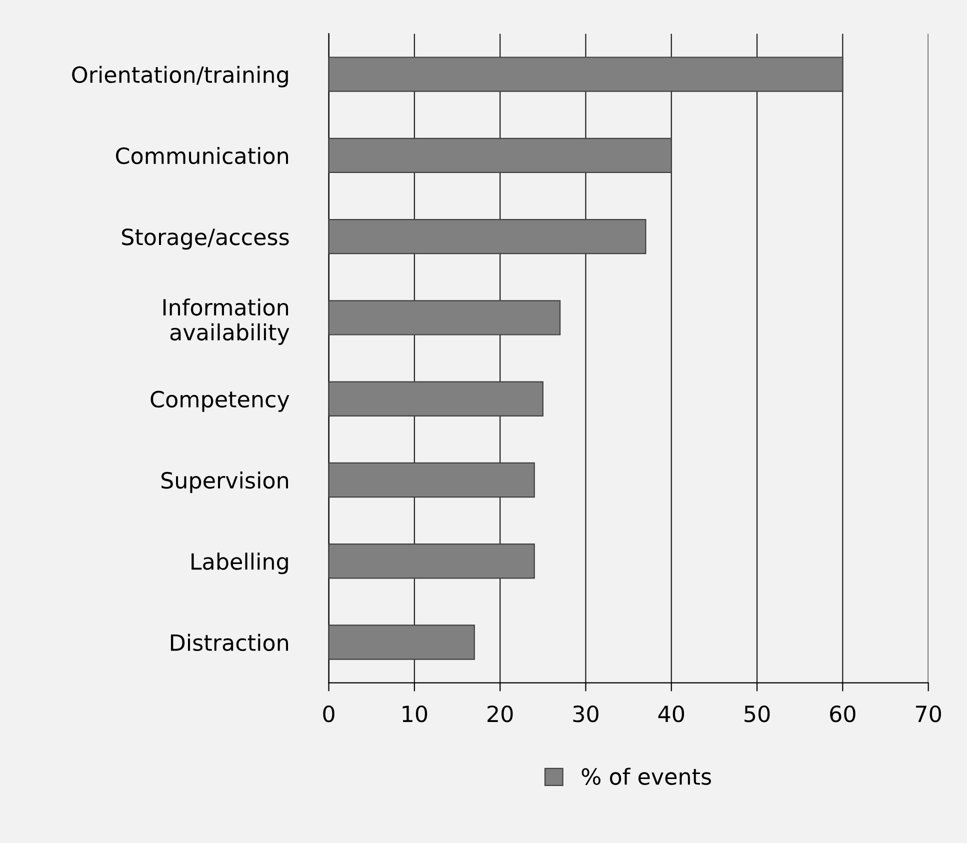 The image size is (967, 843). What do you see at coordinates (585, 713) in the screenshot?
I see `x-tick-label: 30` at bounding box center [585, 713].